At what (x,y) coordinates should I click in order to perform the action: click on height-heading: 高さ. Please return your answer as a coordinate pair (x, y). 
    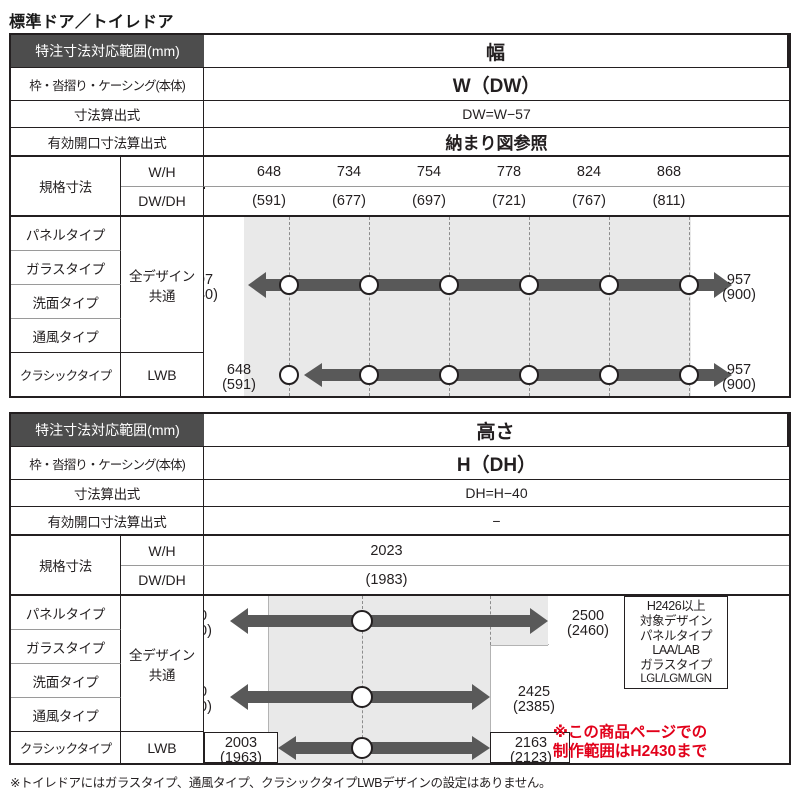
    Looking at the image, I should click on (495, 432).